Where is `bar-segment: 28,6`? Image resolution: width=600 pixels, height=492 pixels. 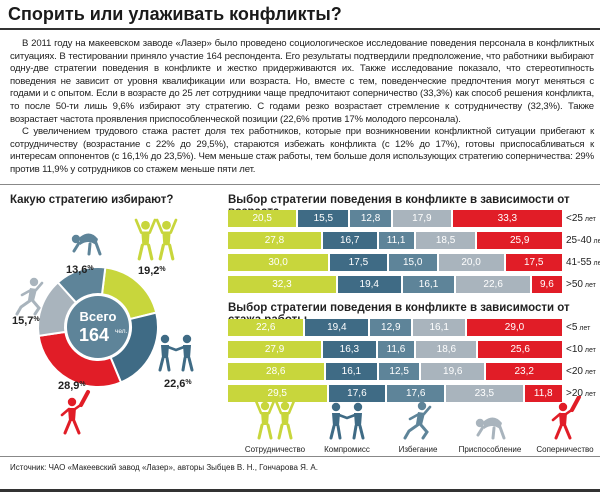
bar-segment: 28,6 is located at coordinates (276, 371).